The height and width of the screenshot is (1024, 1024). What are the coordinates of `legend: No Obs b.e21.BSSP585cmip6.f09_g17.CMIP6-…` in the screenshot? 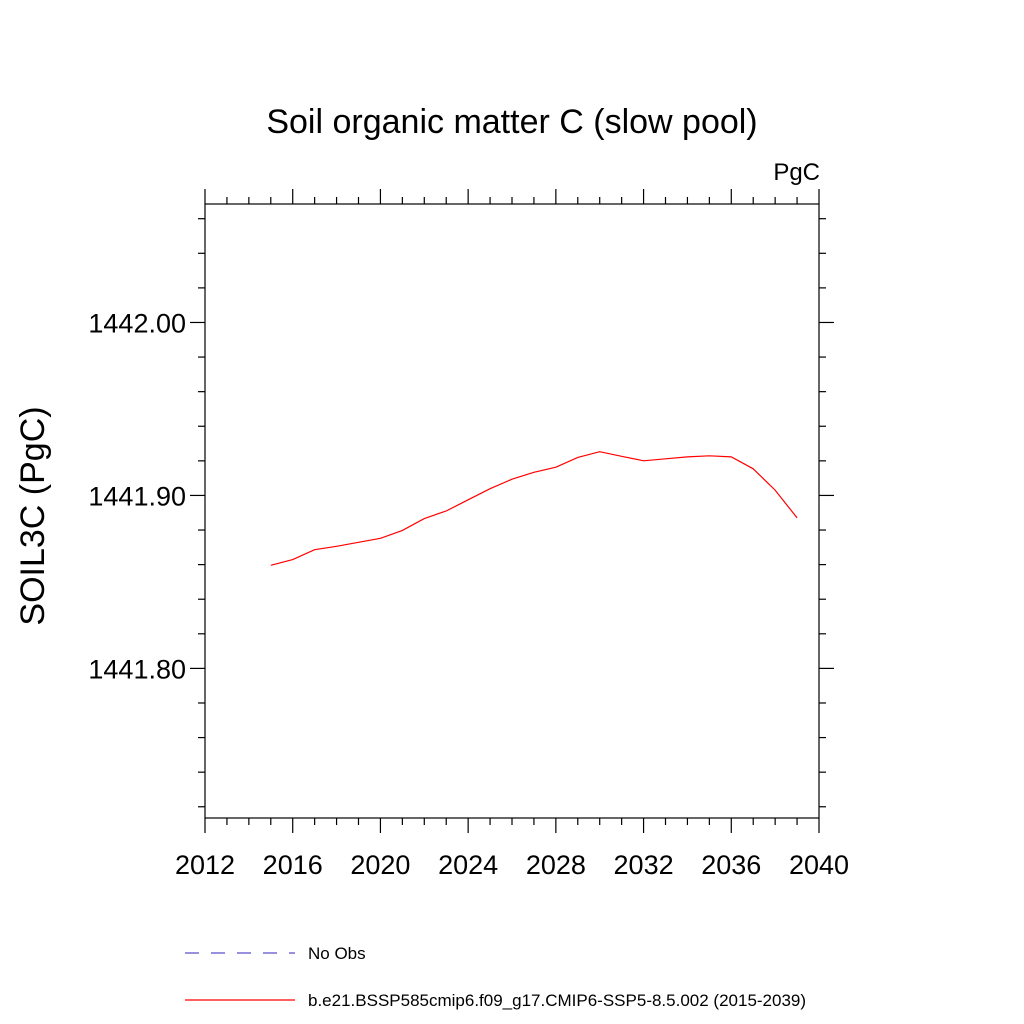 It's located at (495, 977).